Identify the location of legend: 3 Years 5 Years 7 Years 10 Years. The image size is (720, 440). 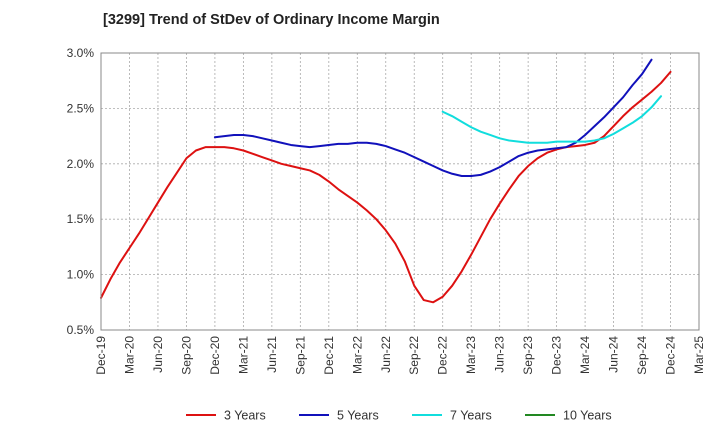
(399, 416).